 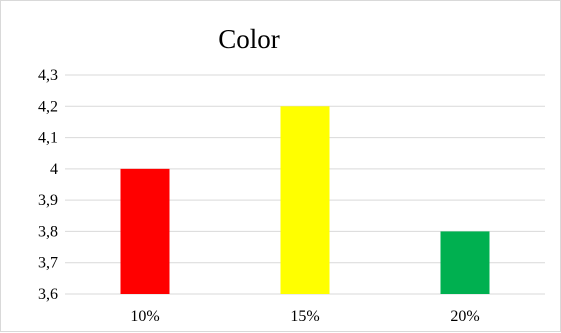 What do you see at coordinates (54, 169) in the screenshot?
I see `y-tick-label: 4` at bounding box center [54, 169].